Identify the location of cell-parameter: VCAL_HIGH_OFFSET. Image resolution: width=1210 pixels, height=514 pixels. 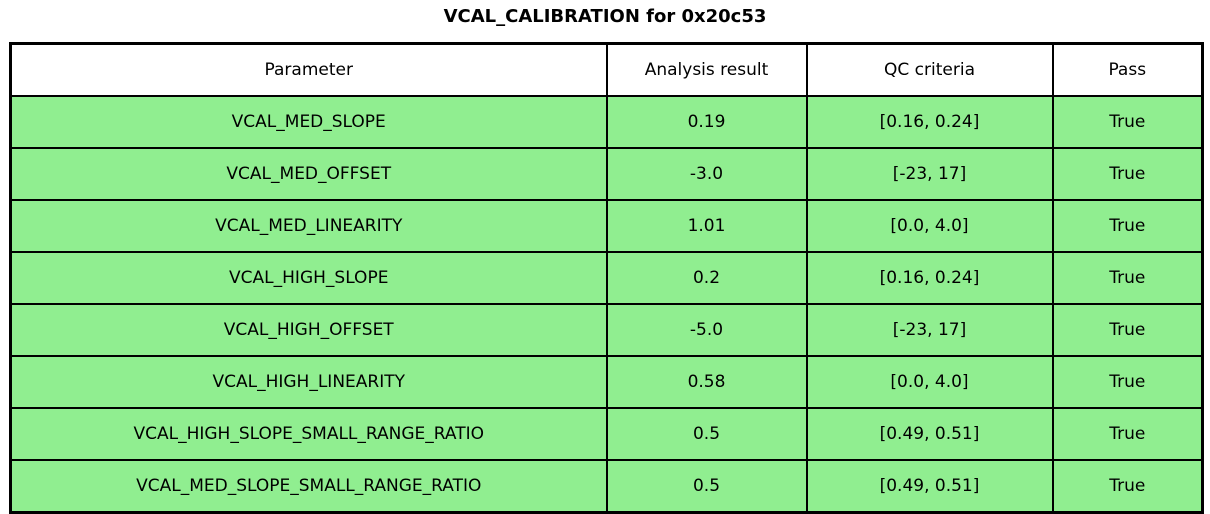
(308, 330).